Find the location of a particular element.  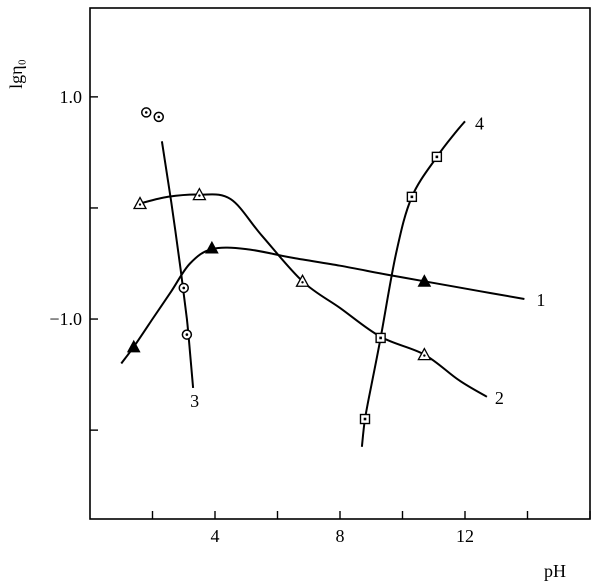

series-4-label: 4 is located at coordinates (479, 123).